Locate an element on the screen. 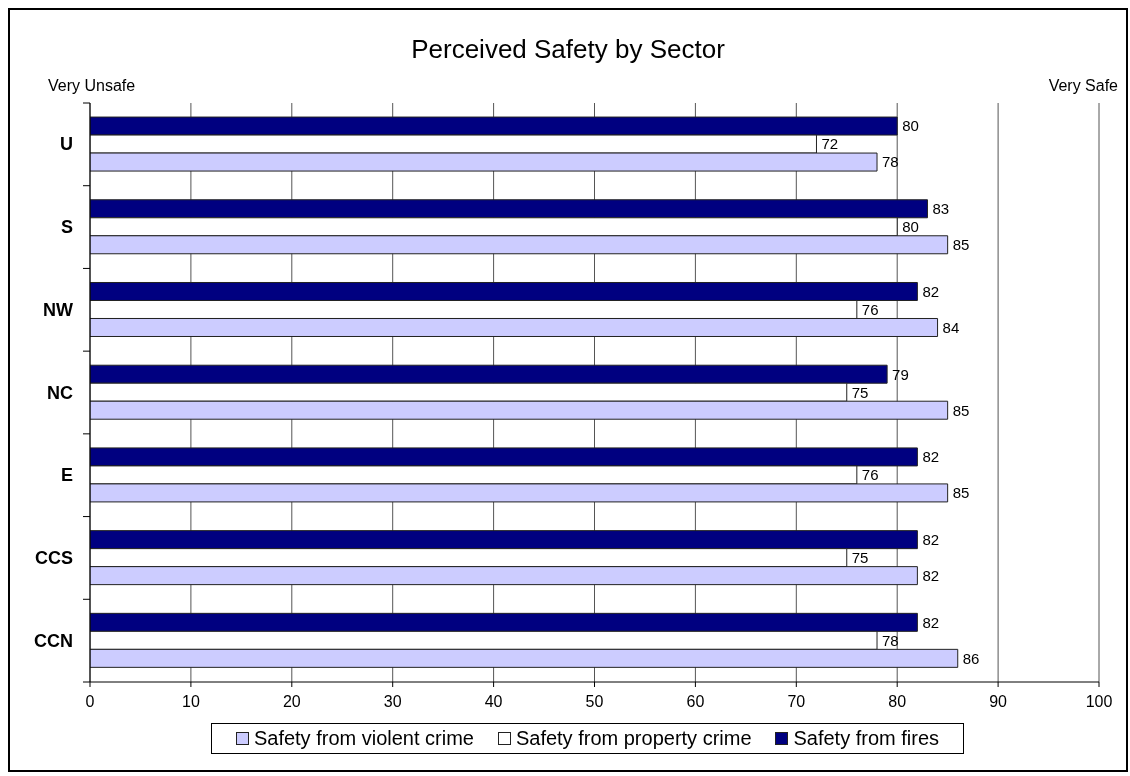  legend-label: Safety from fires is located at coordinates (866, 738).